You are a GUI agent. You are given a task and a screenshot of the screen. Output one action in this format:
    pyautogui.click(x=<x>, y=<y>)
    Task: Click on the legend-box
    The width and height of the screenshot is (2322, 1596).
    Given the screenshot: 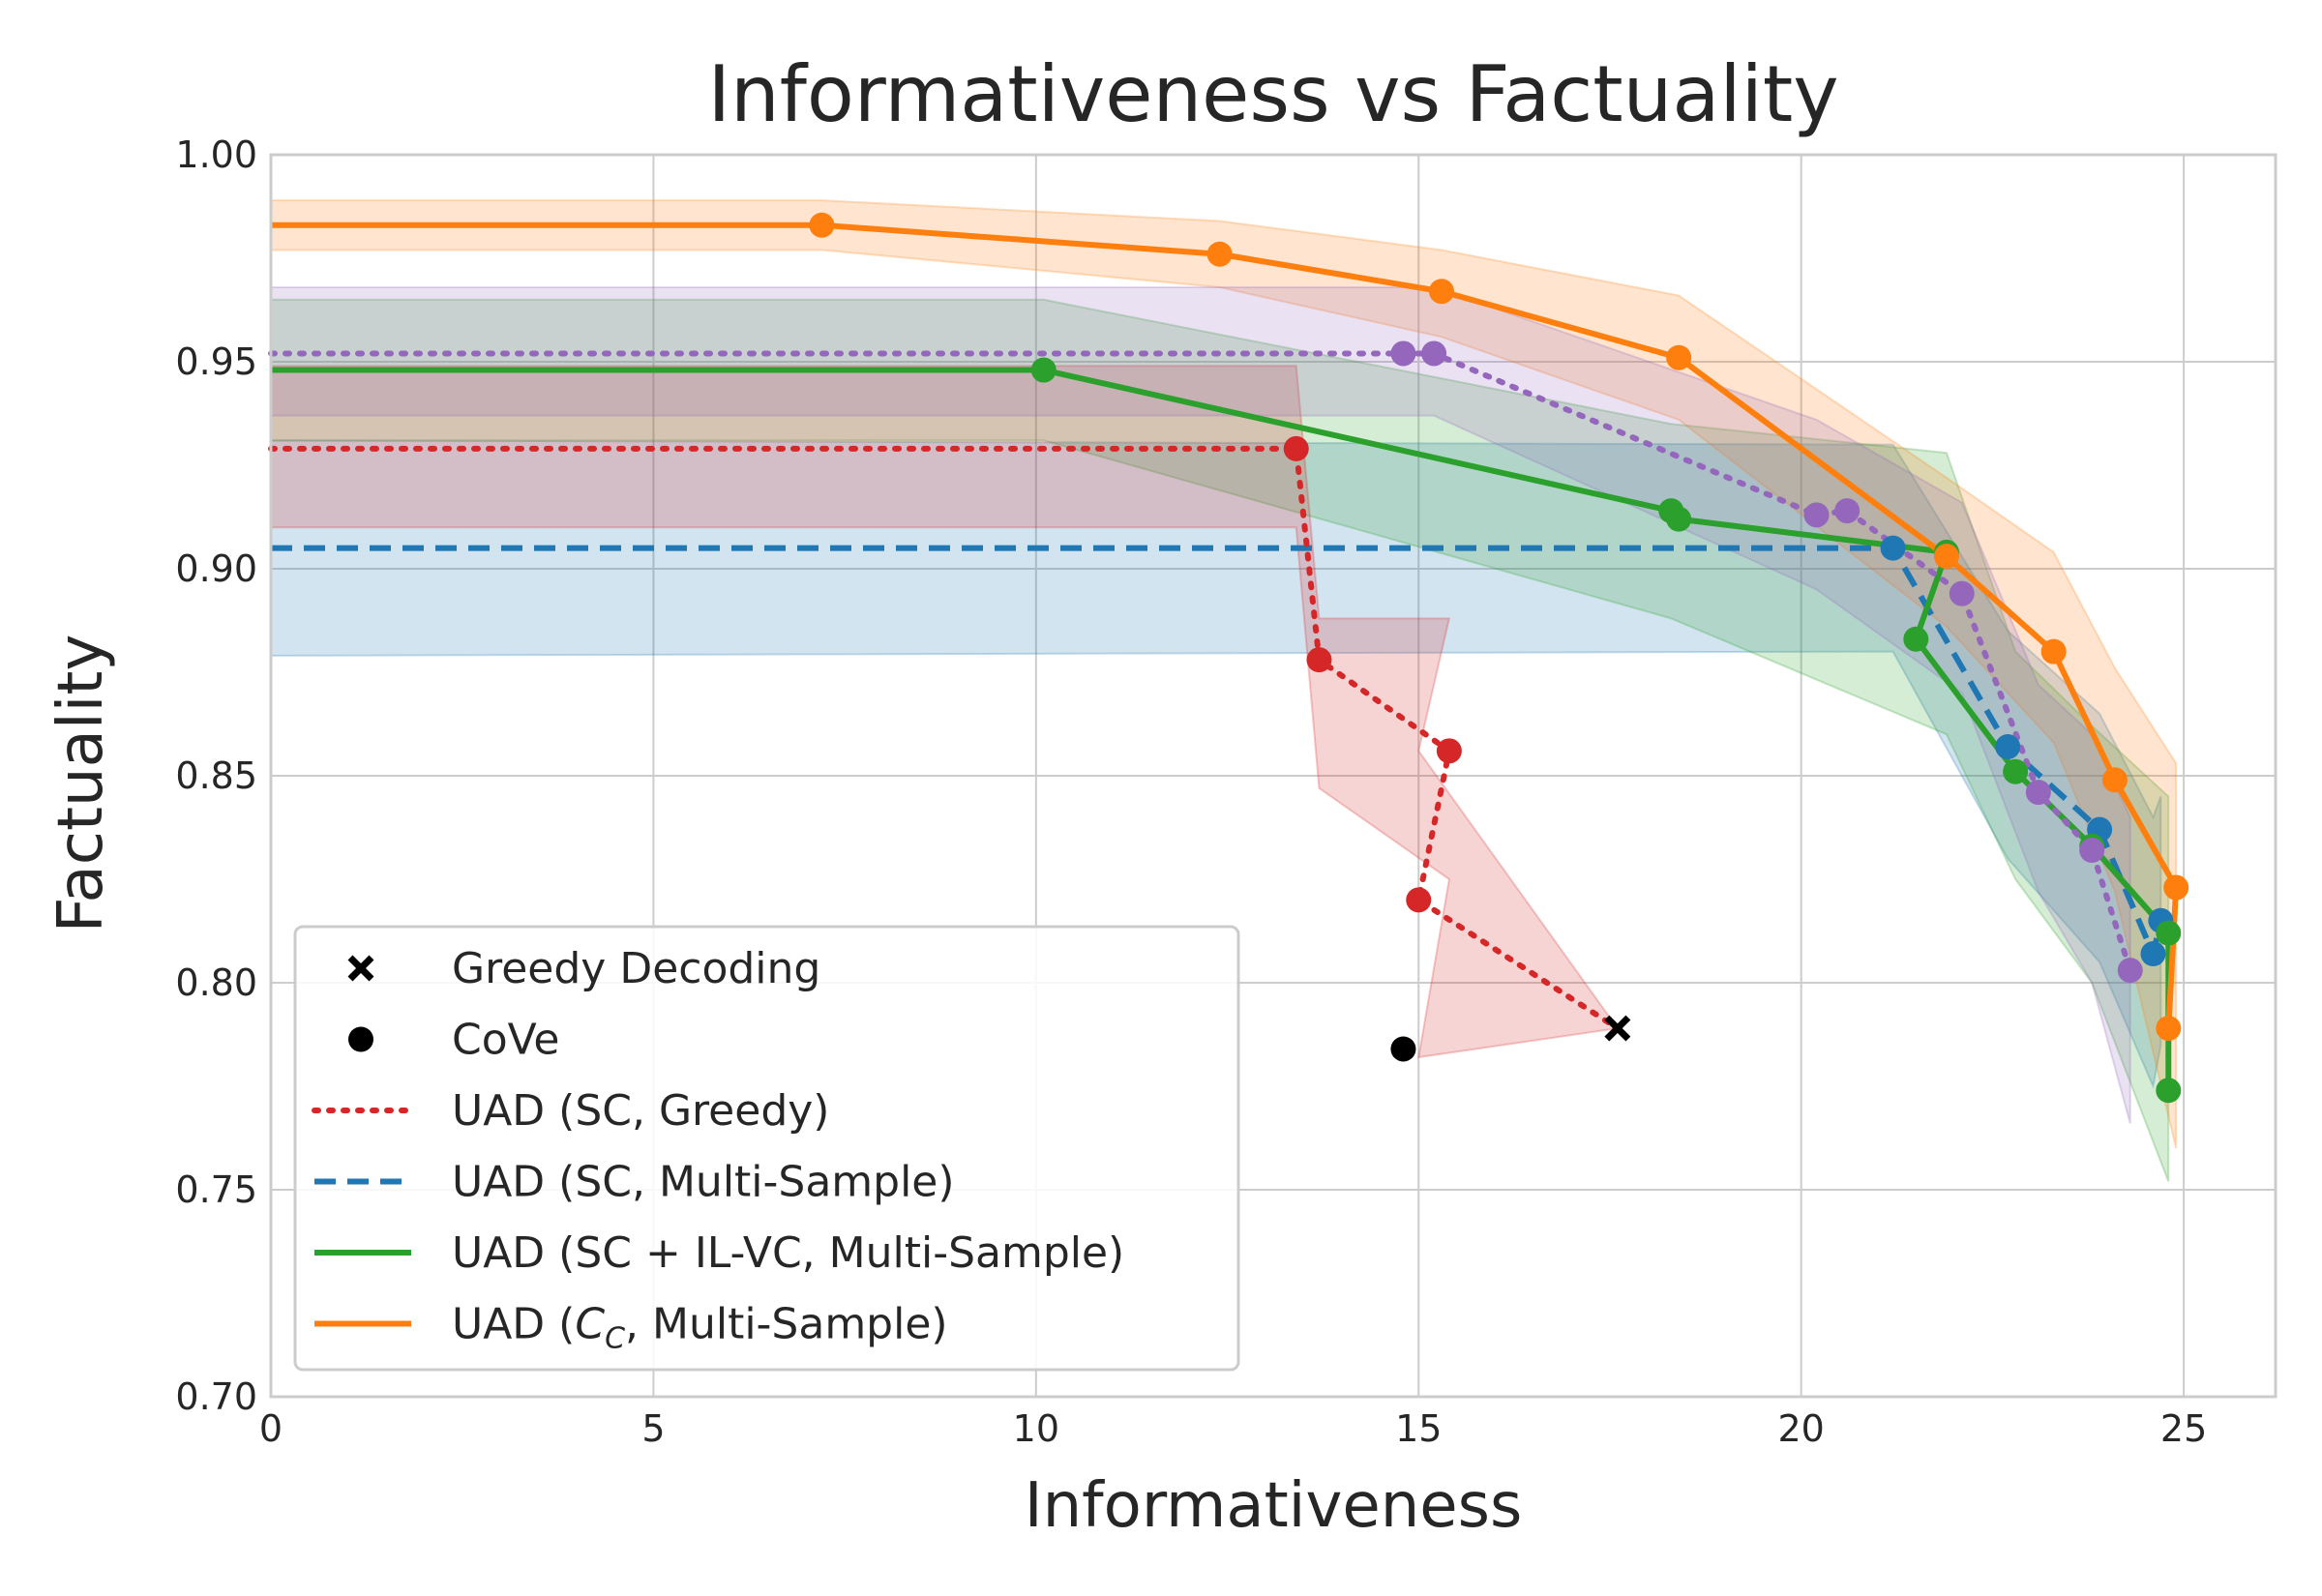 What is the action you would take?
    pyautogui.click(x=766, y=1148)
    